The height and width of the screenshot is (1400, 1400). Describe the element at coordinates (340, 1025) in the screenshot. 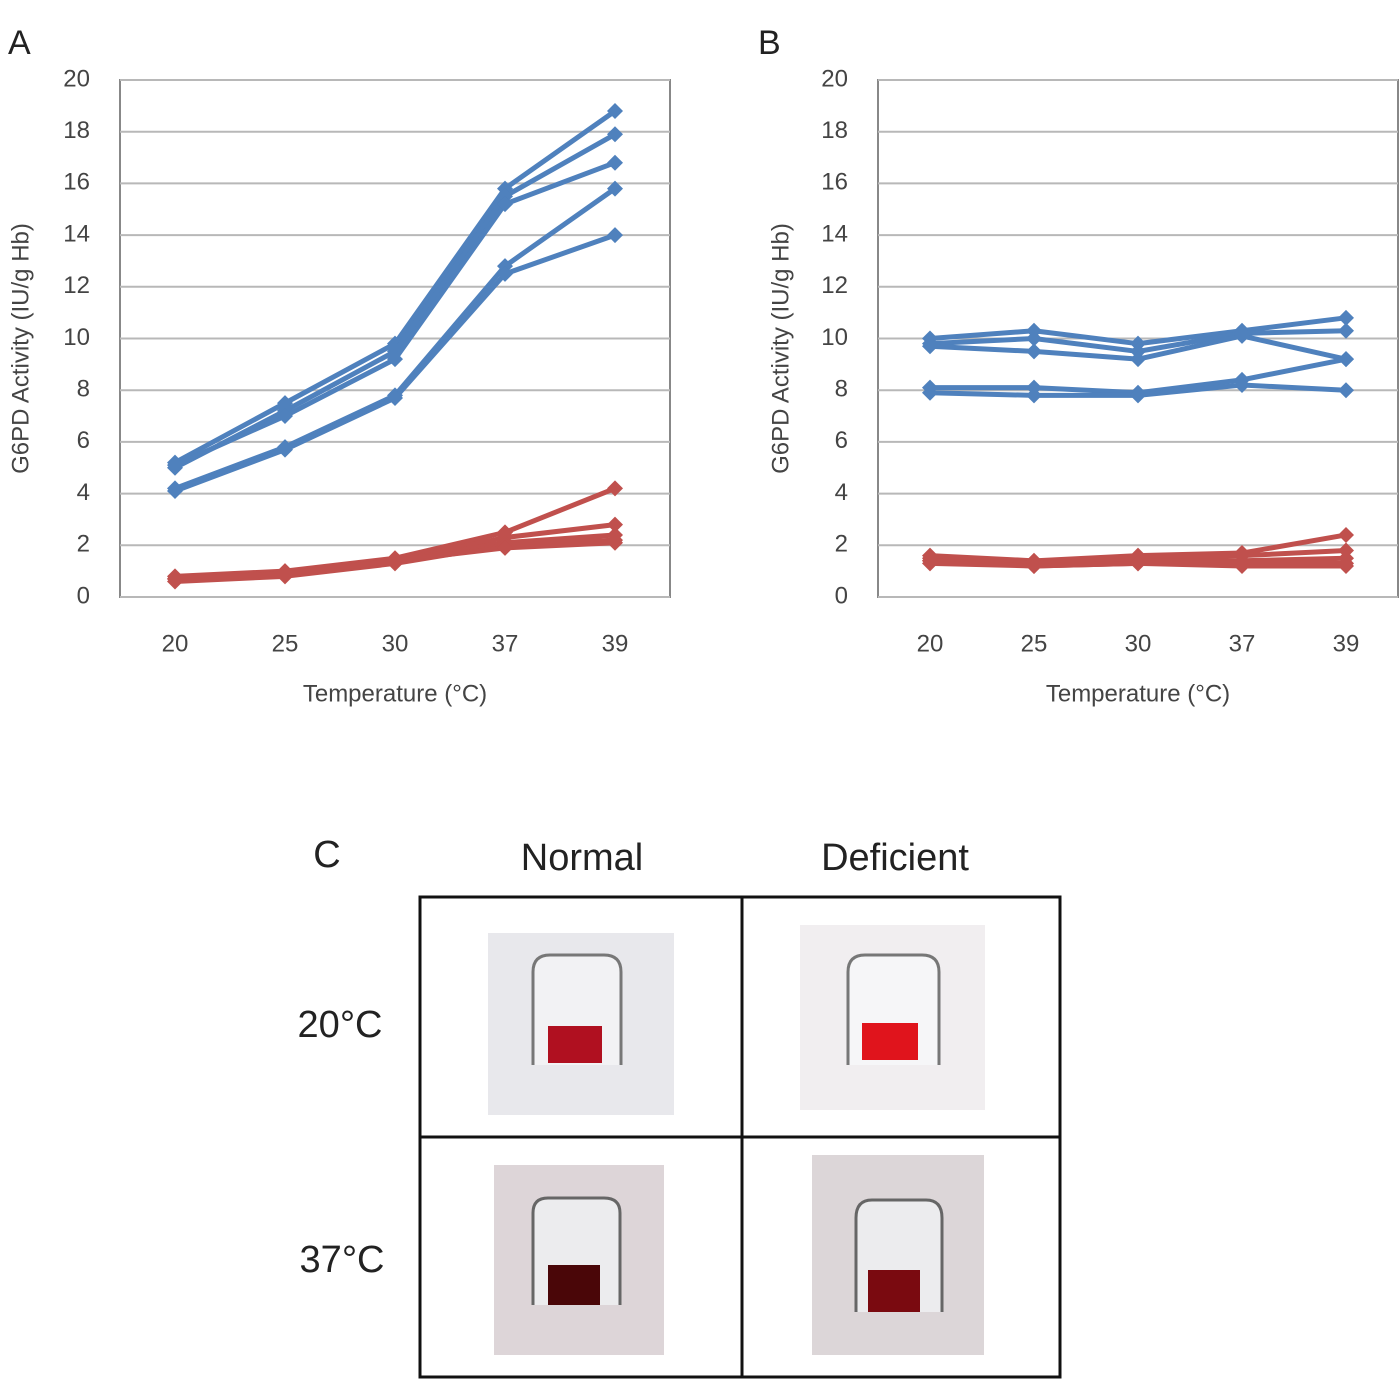

I see `row-header: 20°C` at that location.